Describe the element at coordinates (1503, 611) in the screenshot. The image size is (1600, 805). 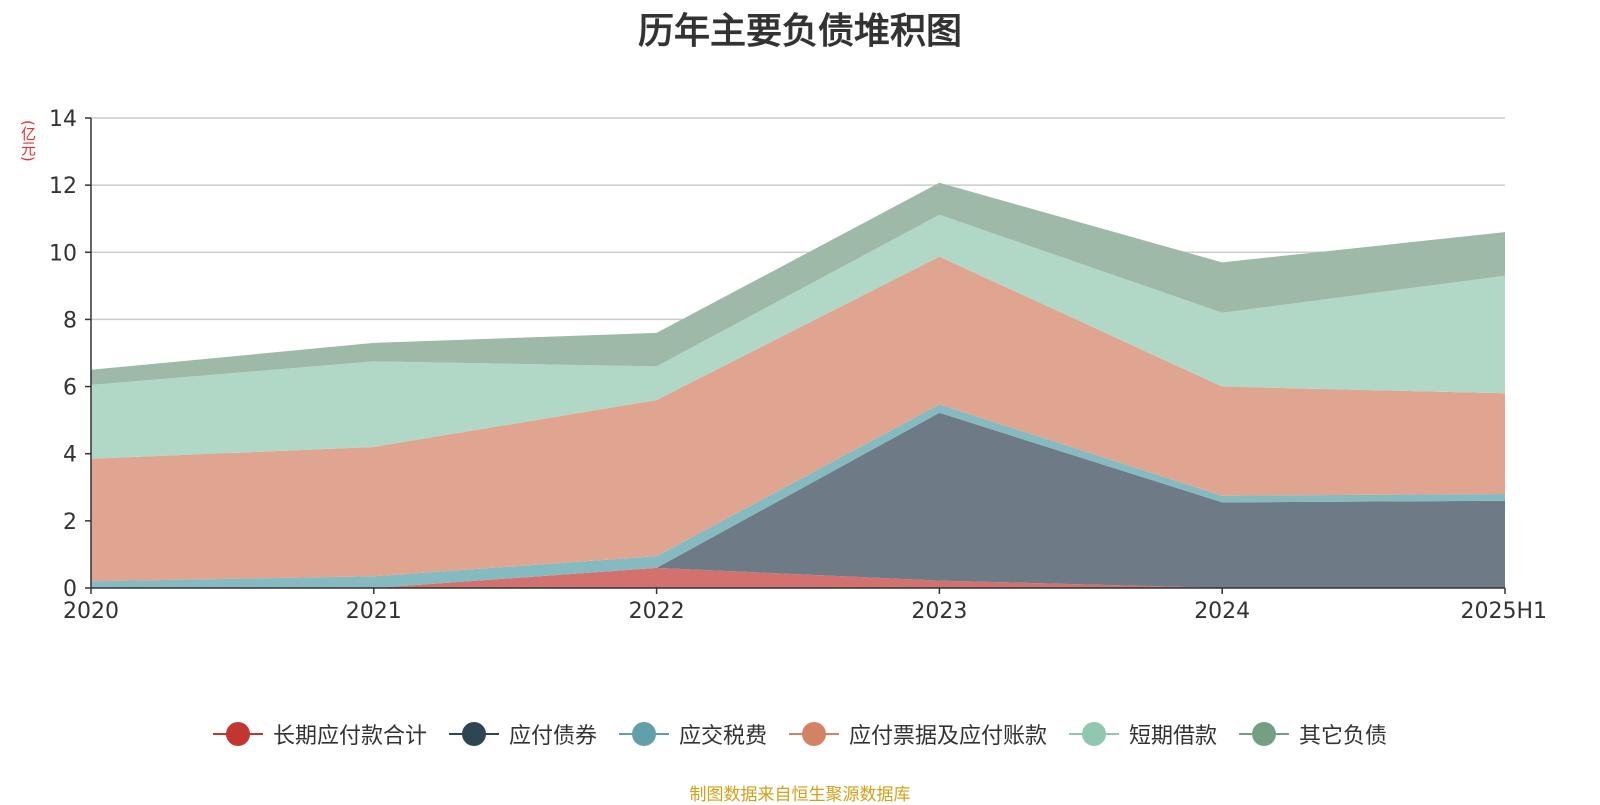
I see `x-tick-label: 2025H1` at that location.